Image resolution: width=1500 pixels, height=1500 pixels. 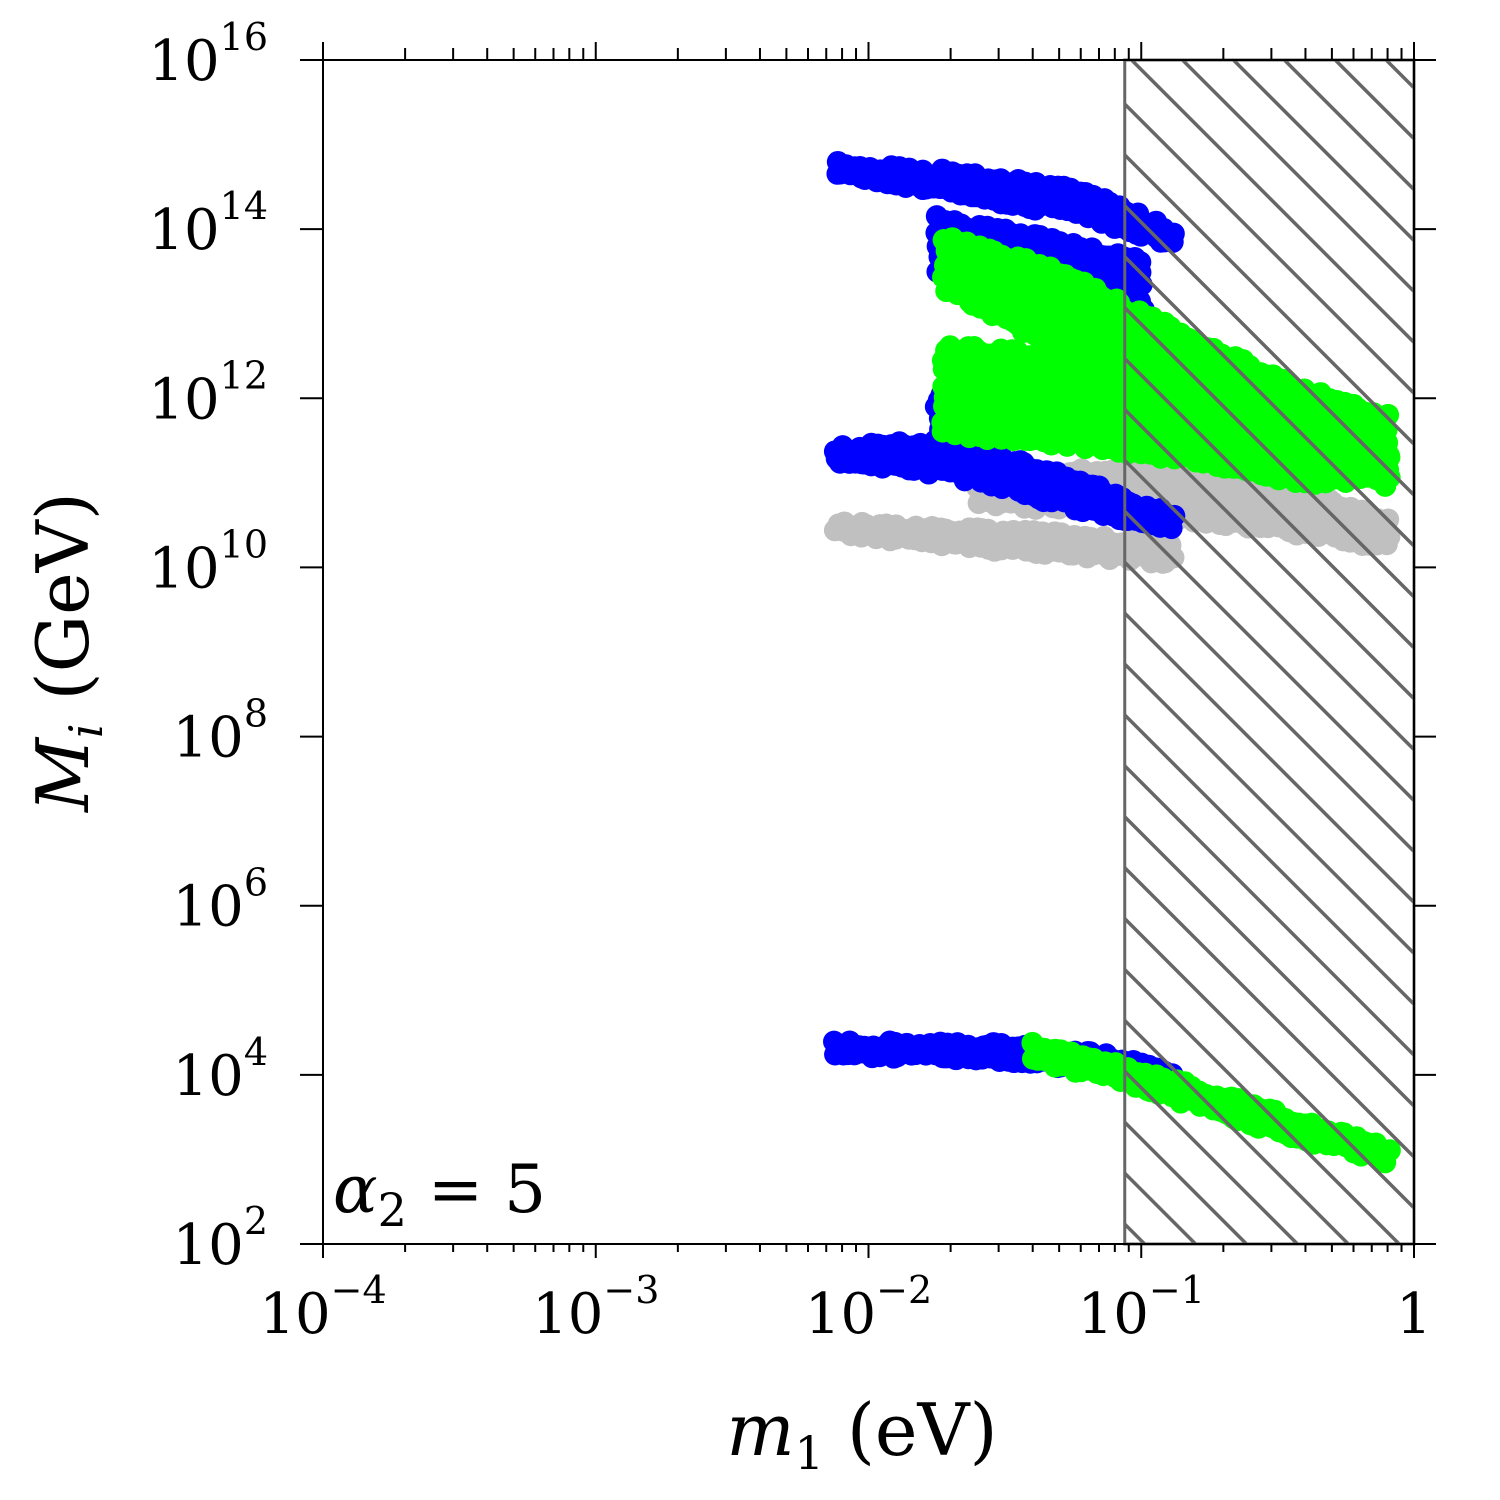 I want to click on y-axis-title: Mi (GeV), so click(x=67, y=653).